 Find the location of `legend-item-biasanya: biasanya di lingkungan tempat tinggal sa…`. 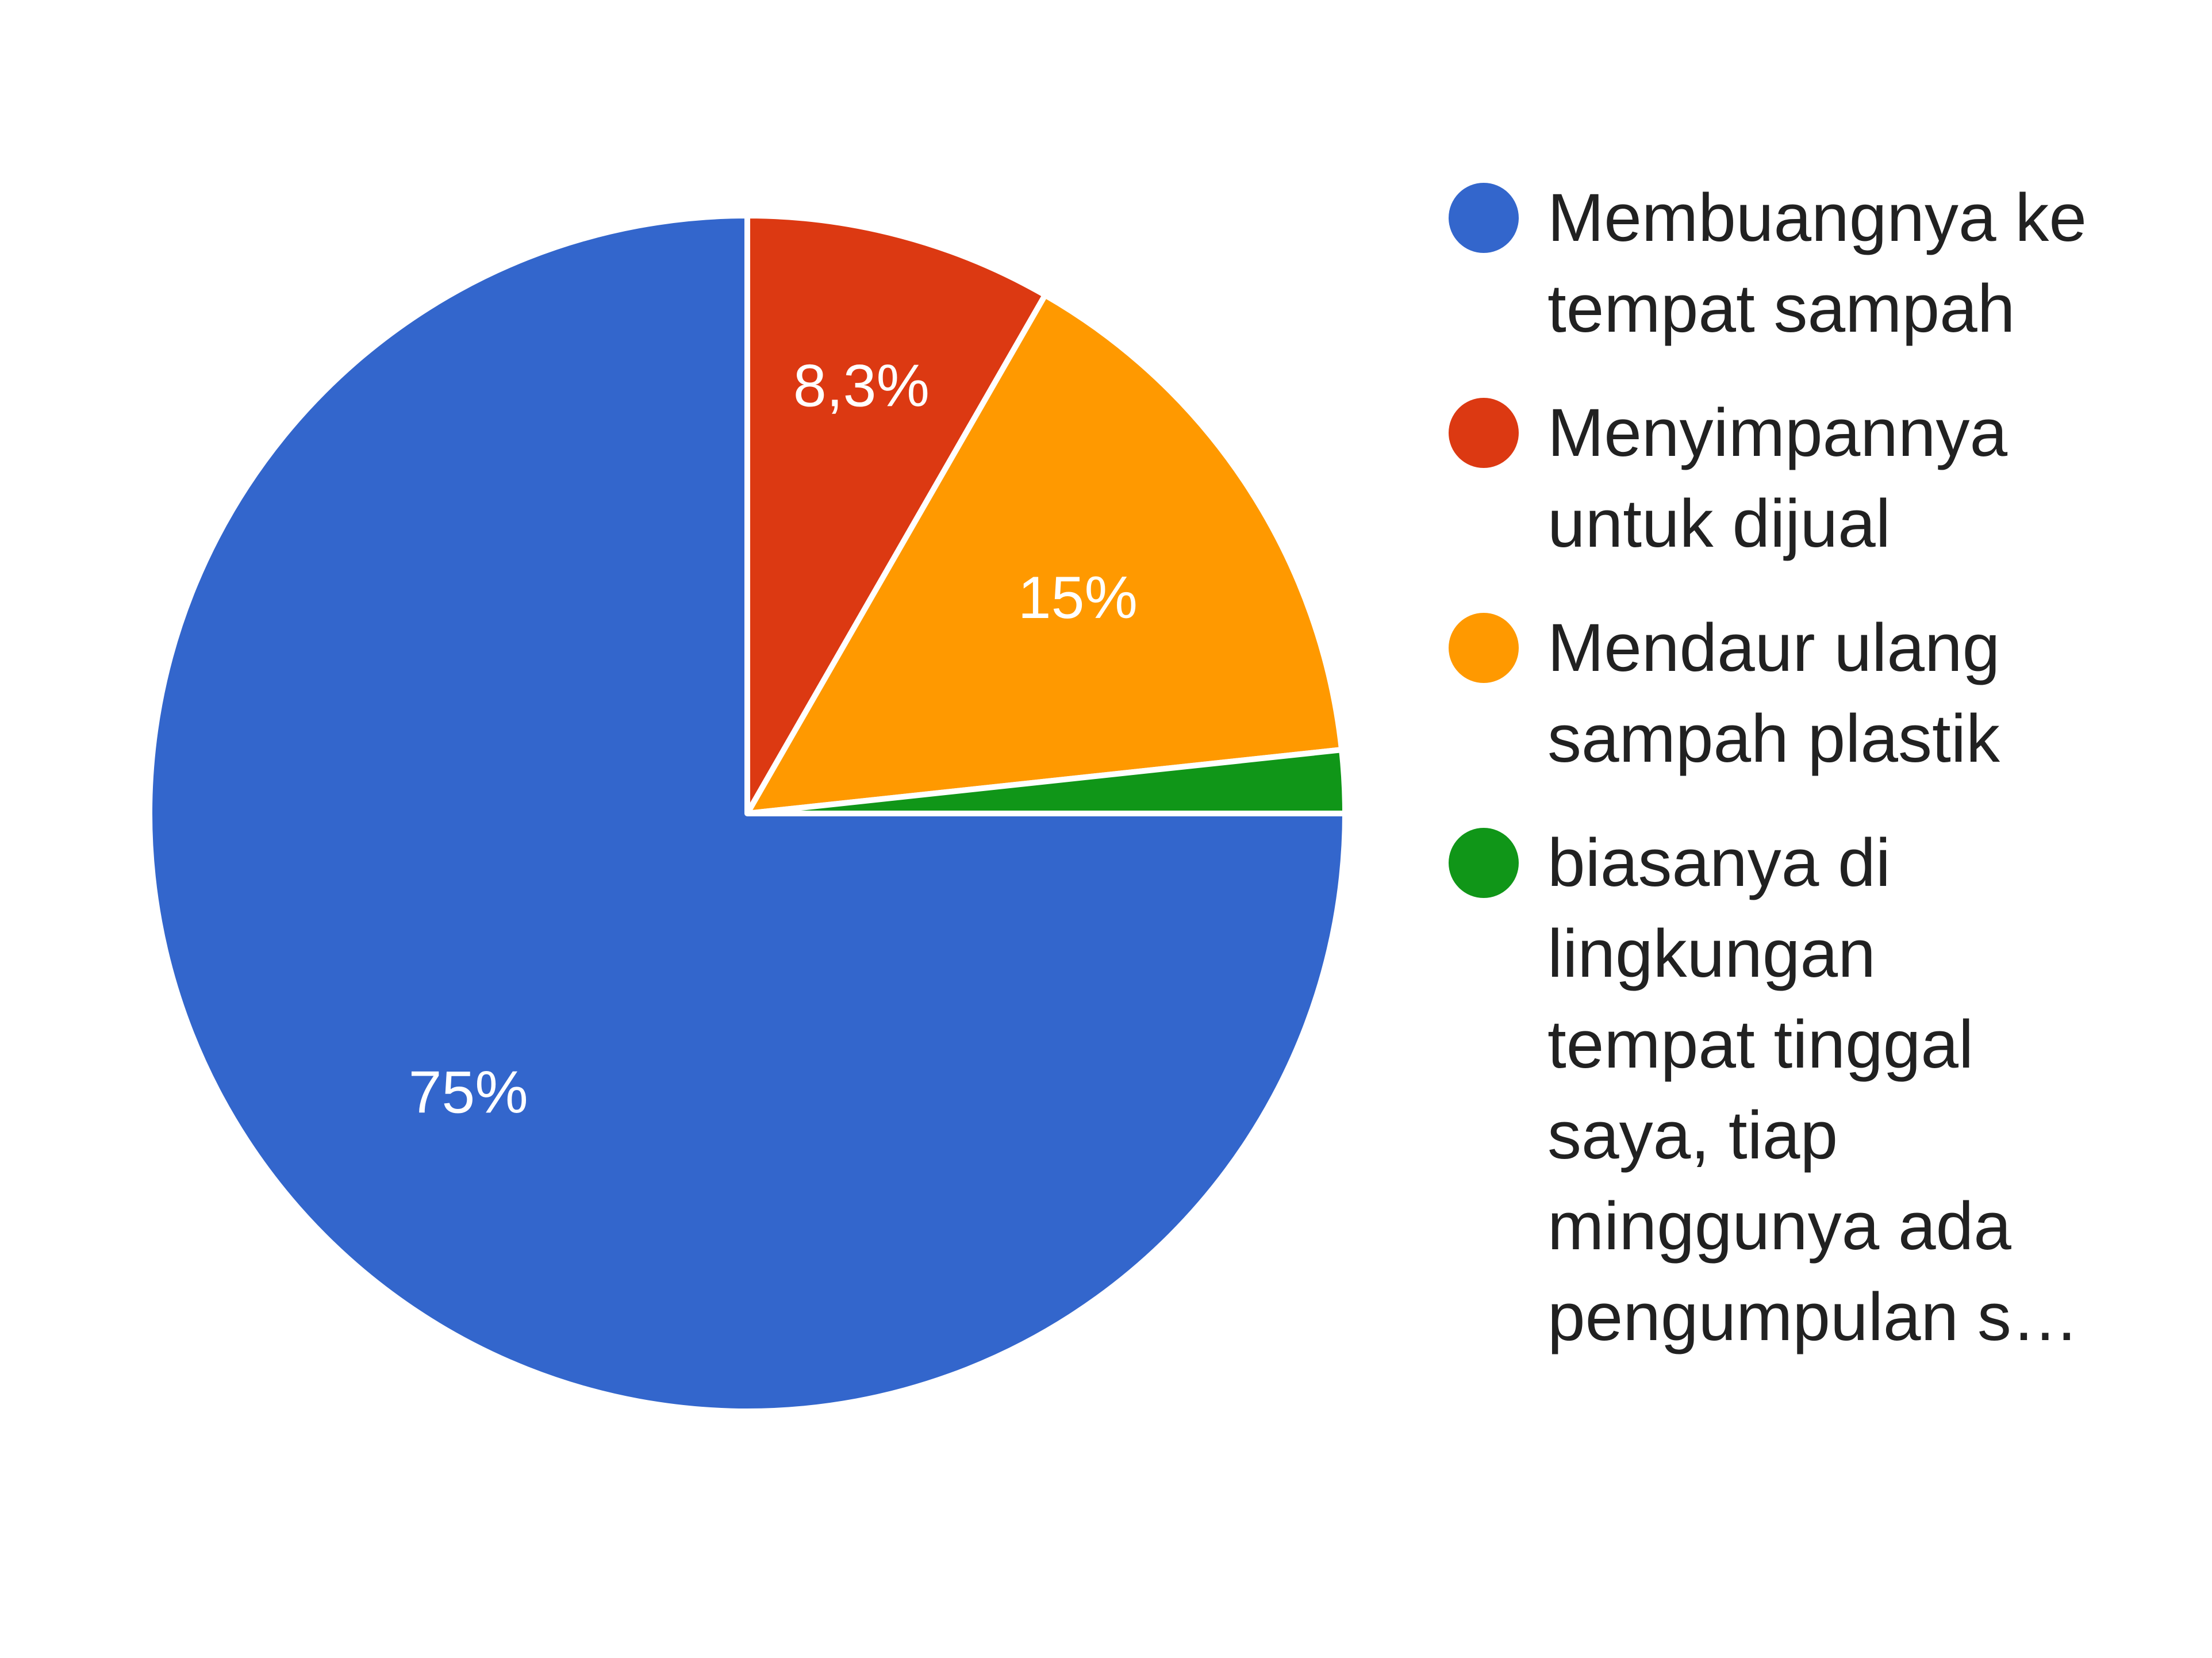

legend-item-biasanya: biasanya di lingkungan tempat tinggal sa… is located at coordinates (1822, 1090).